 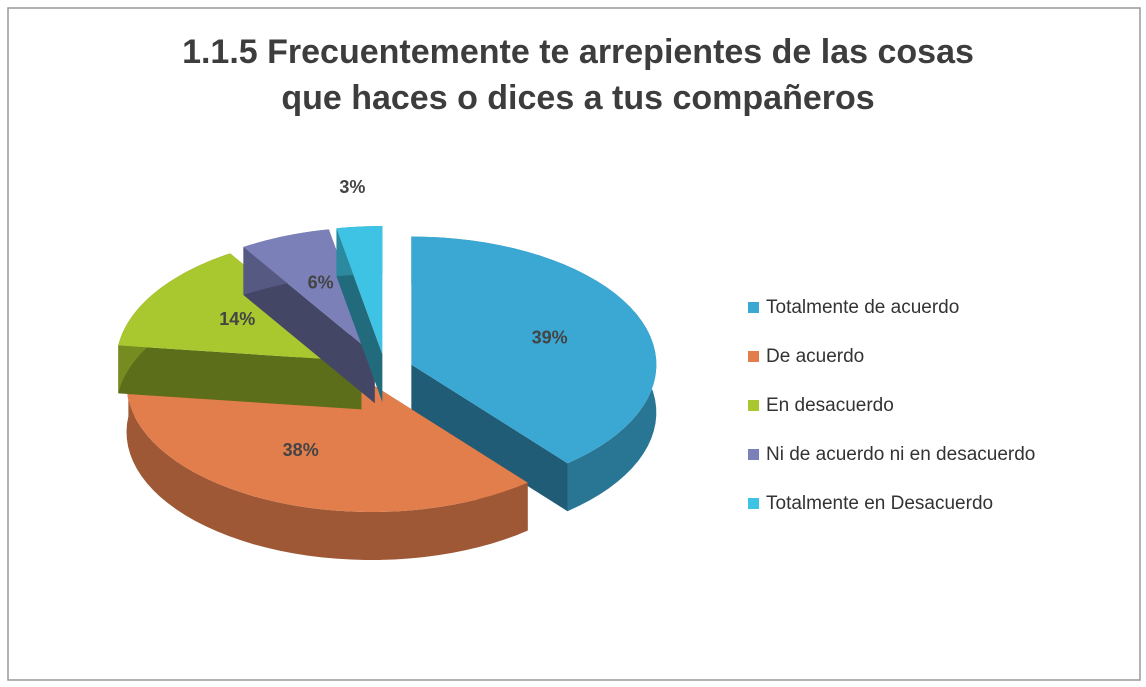 What do you see at coordinates (900, 454) in the screenshot?
I see `legend-label: Ni de acuerdo ni en desacuerdo` at bounding box center [900, 454].